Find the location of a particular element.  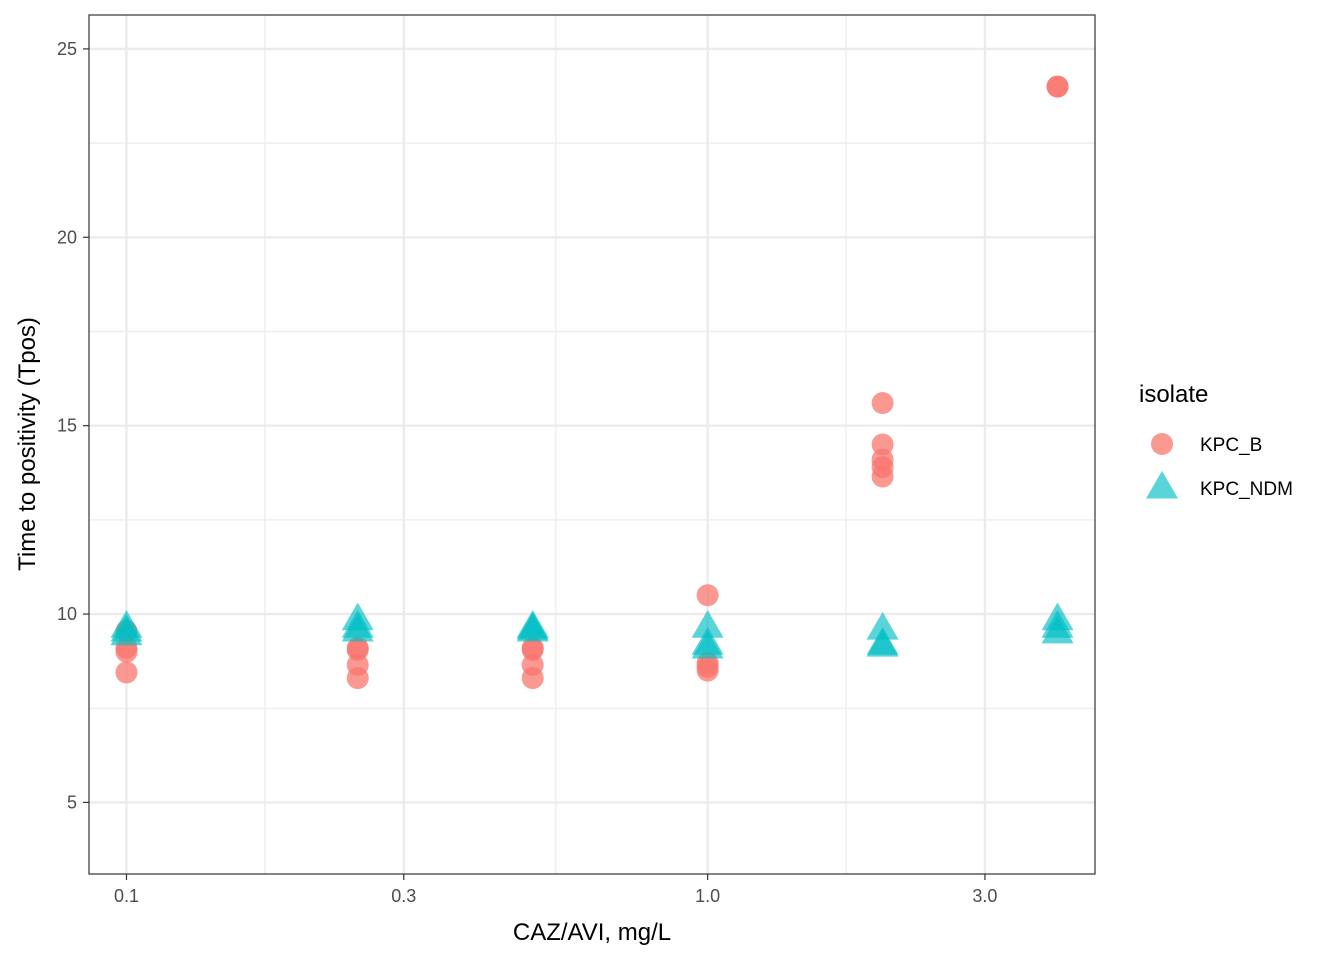

legend-key-kpc-ndm is located at coordinates (1162, 484).